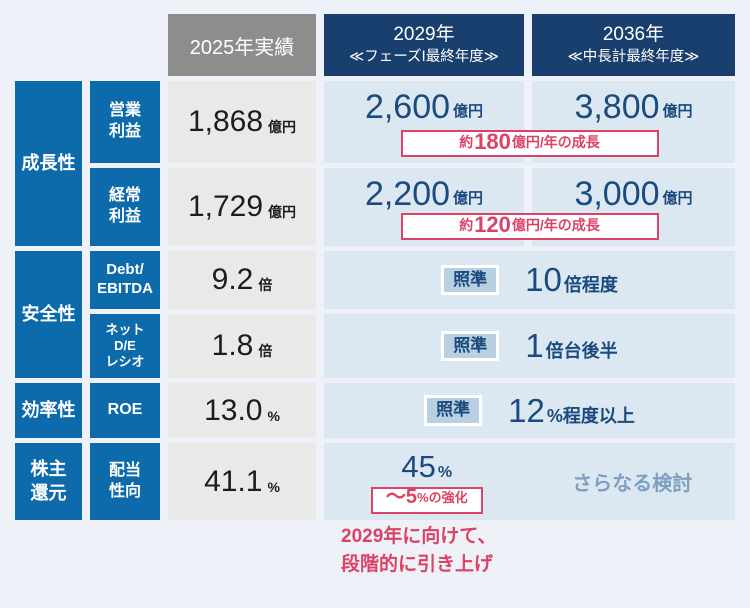  I want to click on column-header-2036-year: 2036年, so click(633, 35).